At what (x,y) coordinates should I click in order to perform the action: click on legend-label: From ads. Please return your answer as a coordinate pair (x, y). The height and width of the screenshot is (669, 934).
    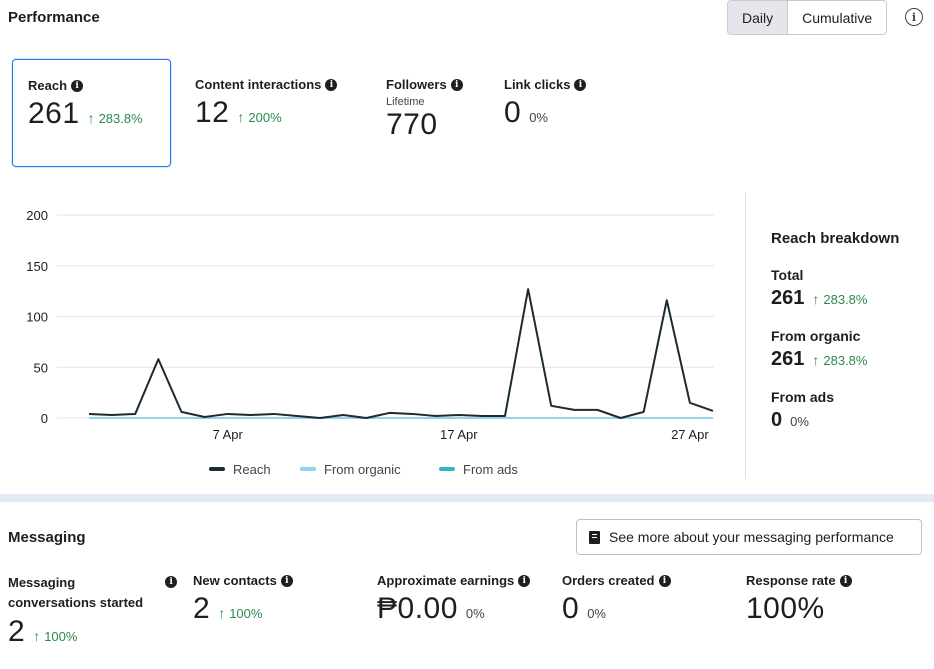
    Looking at the image, I should click on (490, 469).